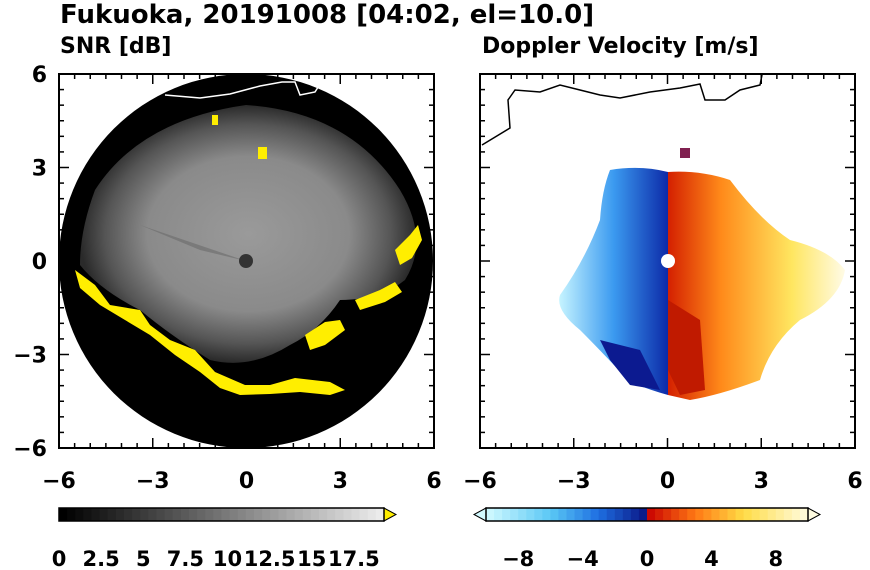  Describe the element at coordinates (227, 558) in the screenshot. I see `snr-colorbar-label: 10` at that location.